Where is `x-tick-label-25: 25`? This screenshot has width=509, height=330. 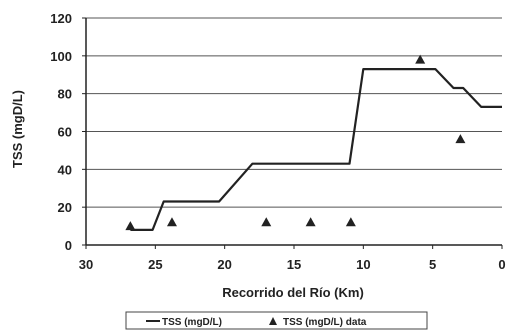 x-tick-label-25: 25 is located at coordinates (155, 264).